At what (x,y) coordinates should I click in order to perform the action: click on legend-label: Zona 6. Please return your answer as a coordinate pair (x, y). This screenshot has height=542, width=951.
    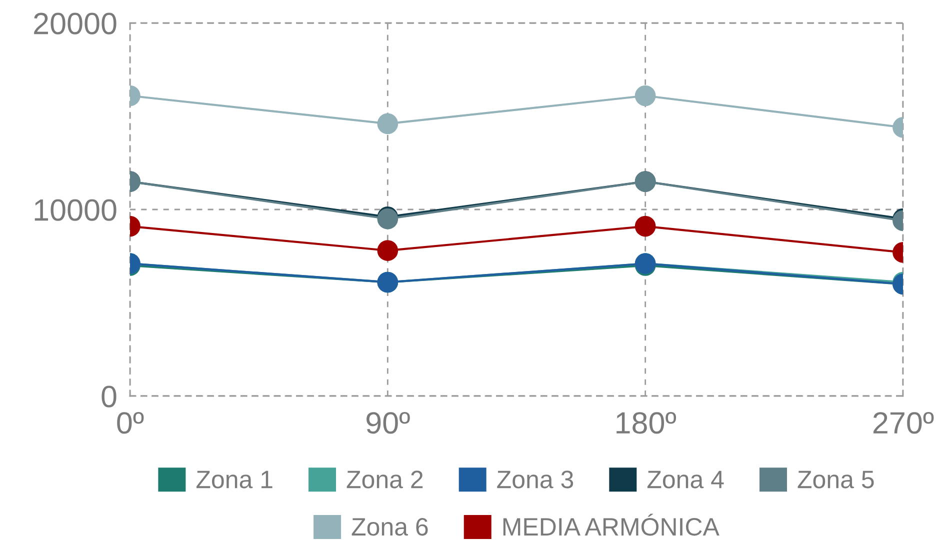
    Looking at the image, I should click on (390, 527).